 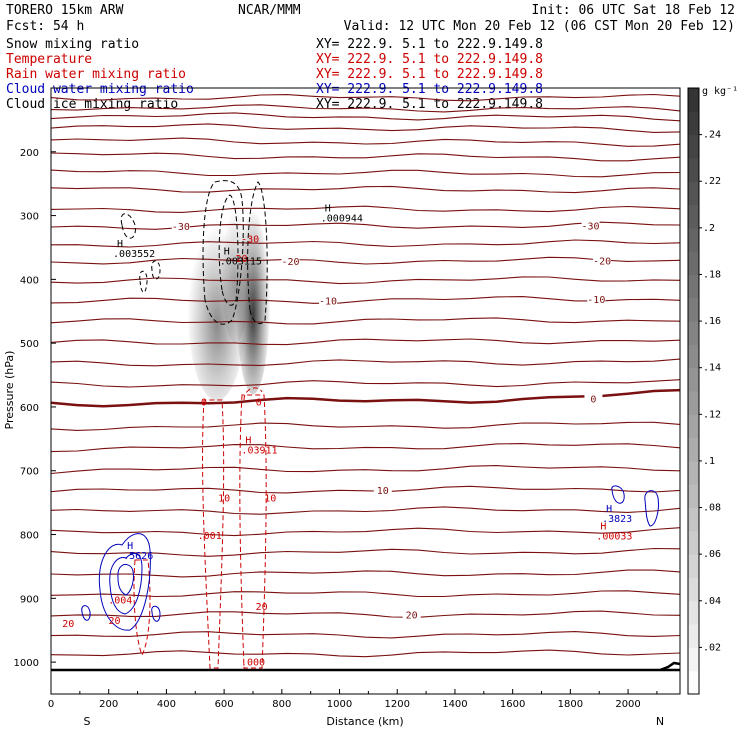 I want to click on x-tick-label: 1600, so click(x=512, y=704).